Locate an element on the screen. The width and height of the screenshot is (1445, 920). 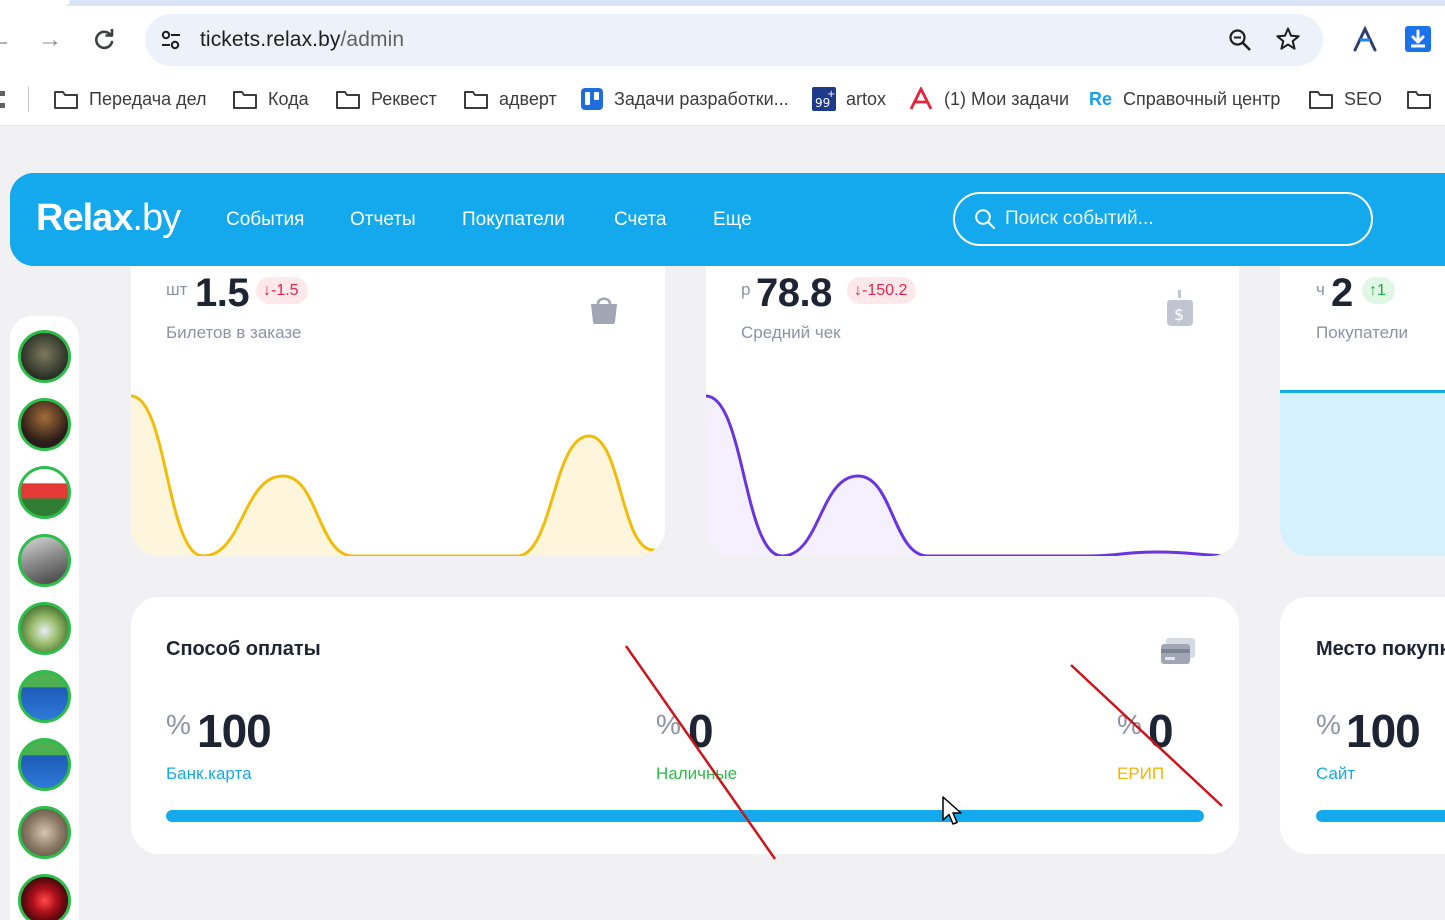
bookmark-item is located at coordinates (1424, 99).